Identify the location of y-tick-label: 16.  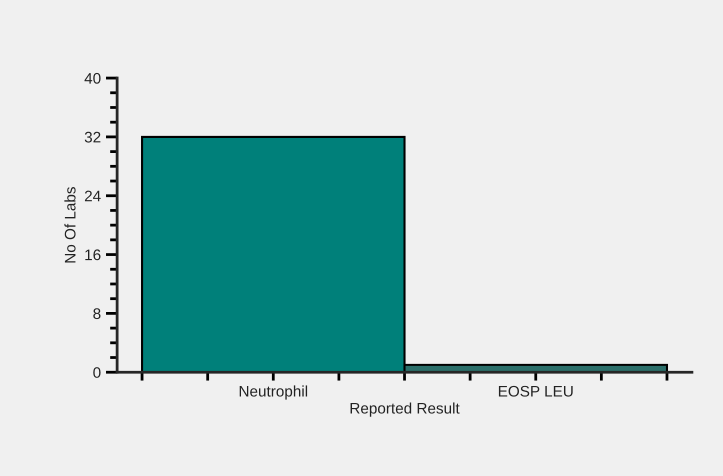
(92, 254).